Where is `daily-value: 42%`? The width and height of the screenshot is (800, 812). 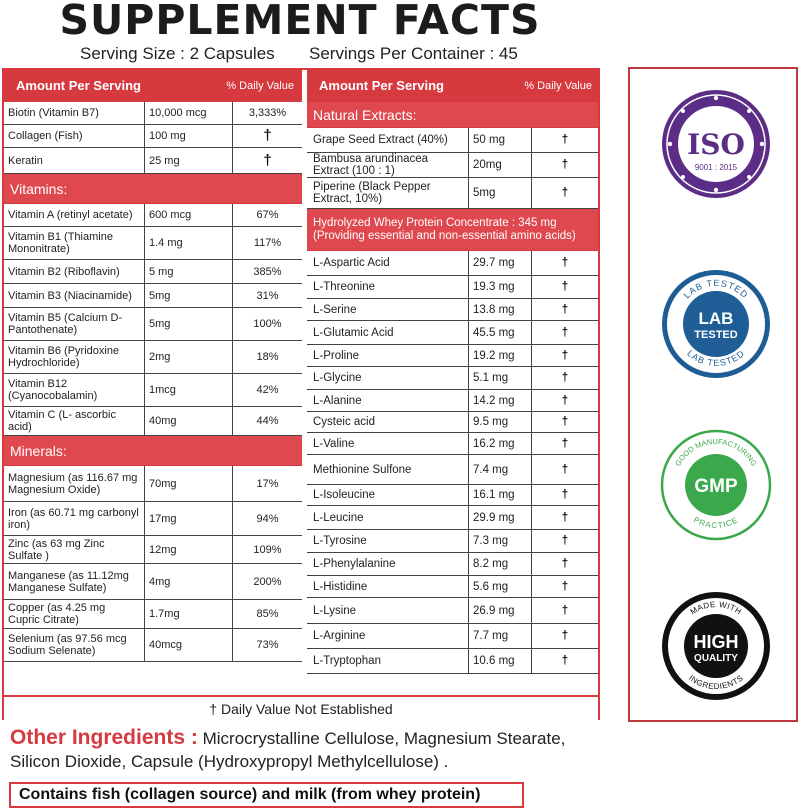
daily-value: 42% is located at coordinates (267, 390).